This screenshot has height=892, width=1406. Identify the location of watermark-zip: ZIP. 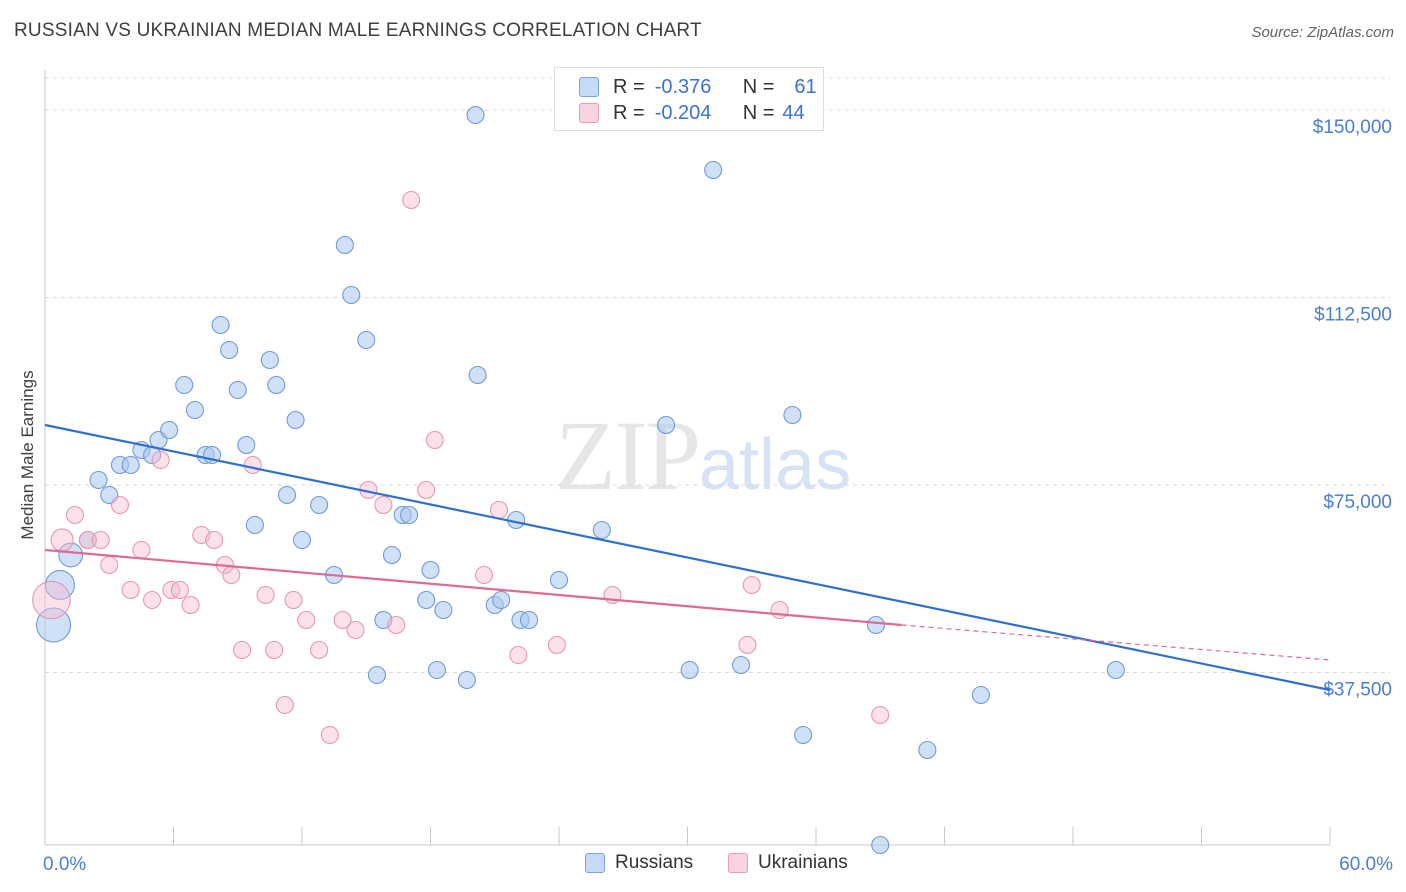
(628, 455).